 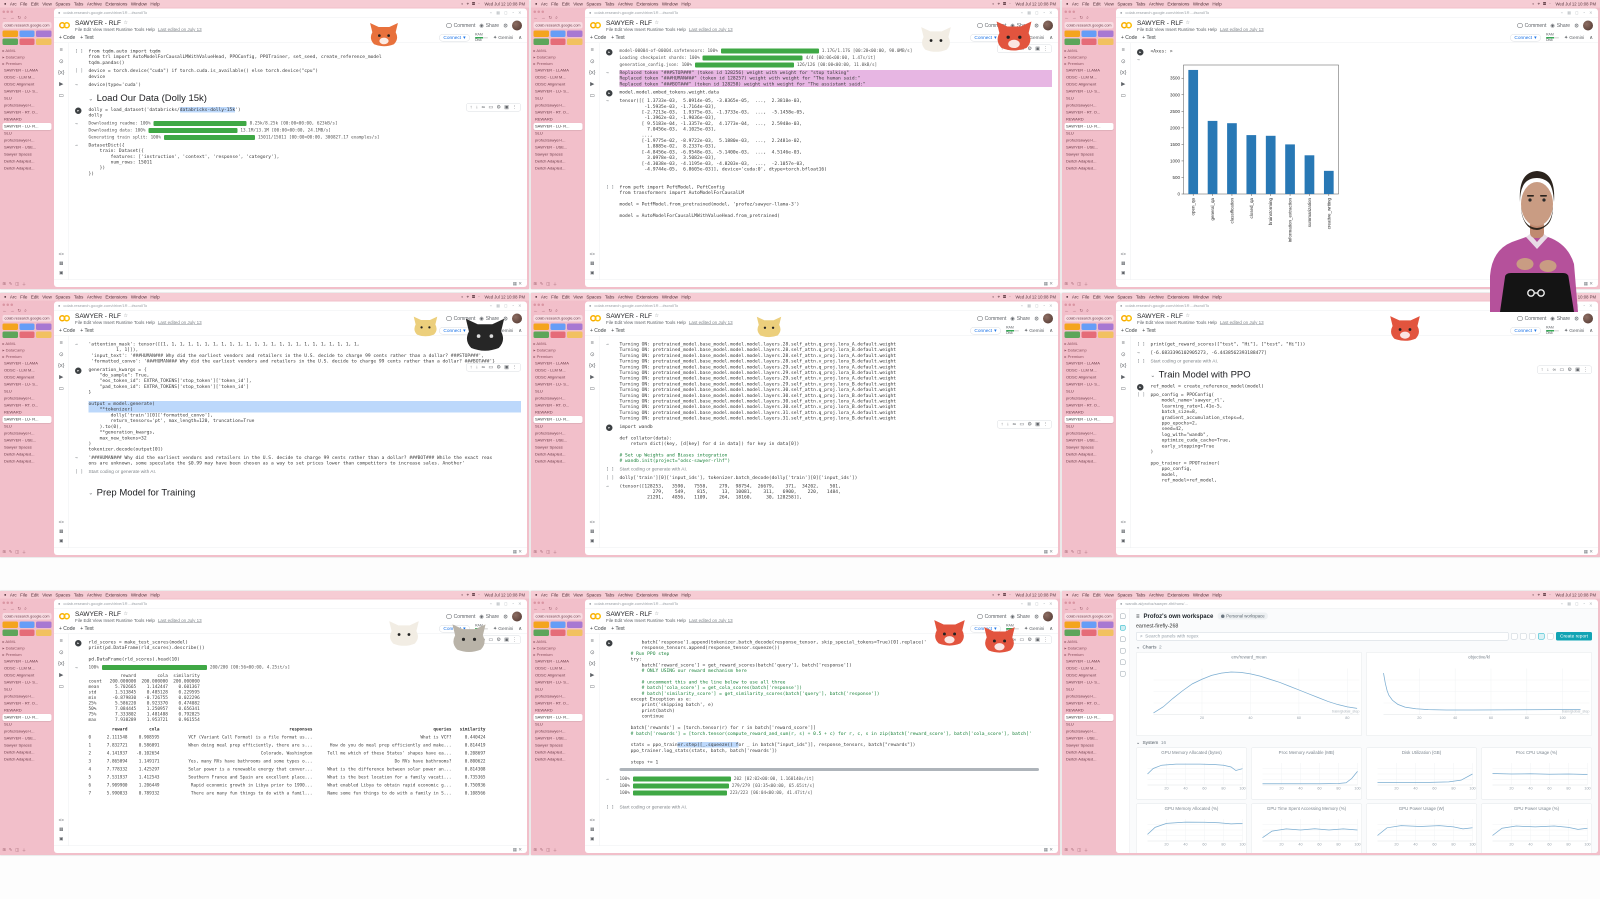 What do you see at coordinates (558, 609) in the screenshot?
I see `sidebar-nav-icons: ← → ↻ ⌕` at bounding box center [558, 609].